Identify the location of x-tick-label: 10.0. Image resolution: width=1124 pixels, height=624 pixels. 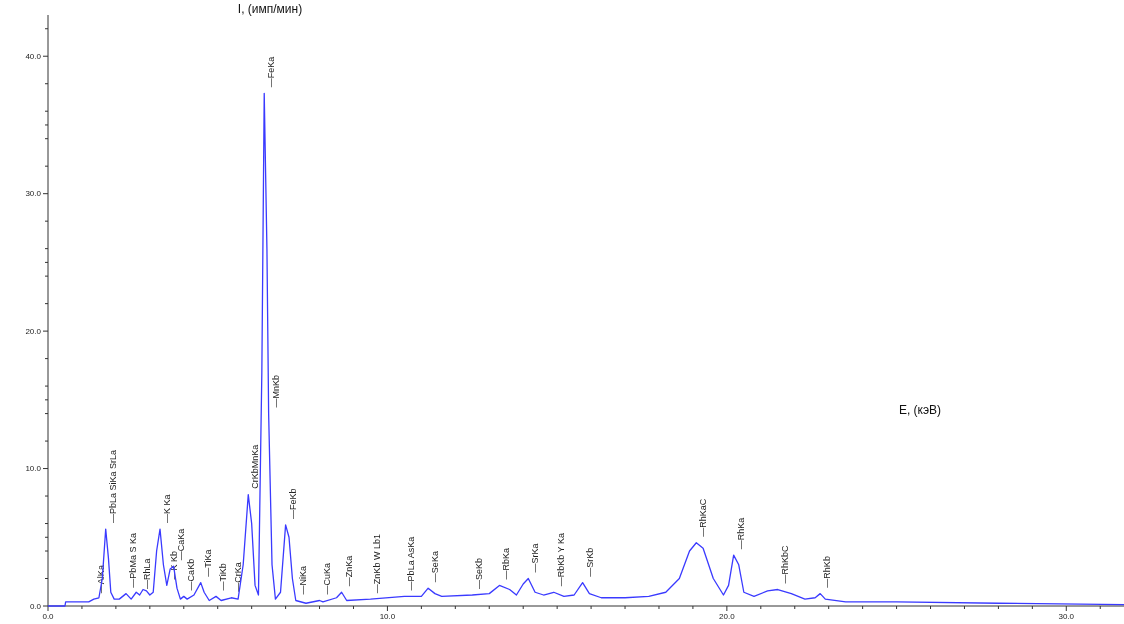
(387, 616).